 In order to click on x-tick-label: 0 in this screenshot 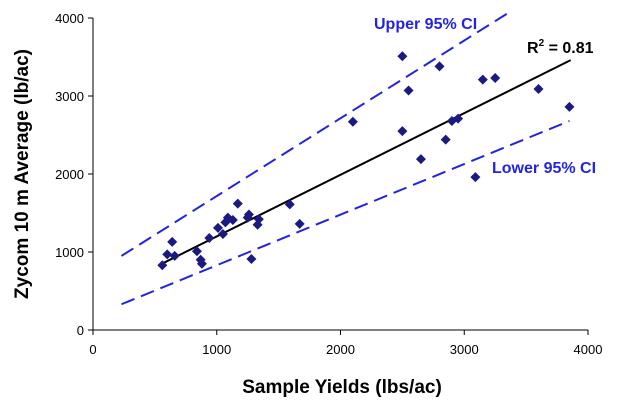, I will do `click(92, 349)`.